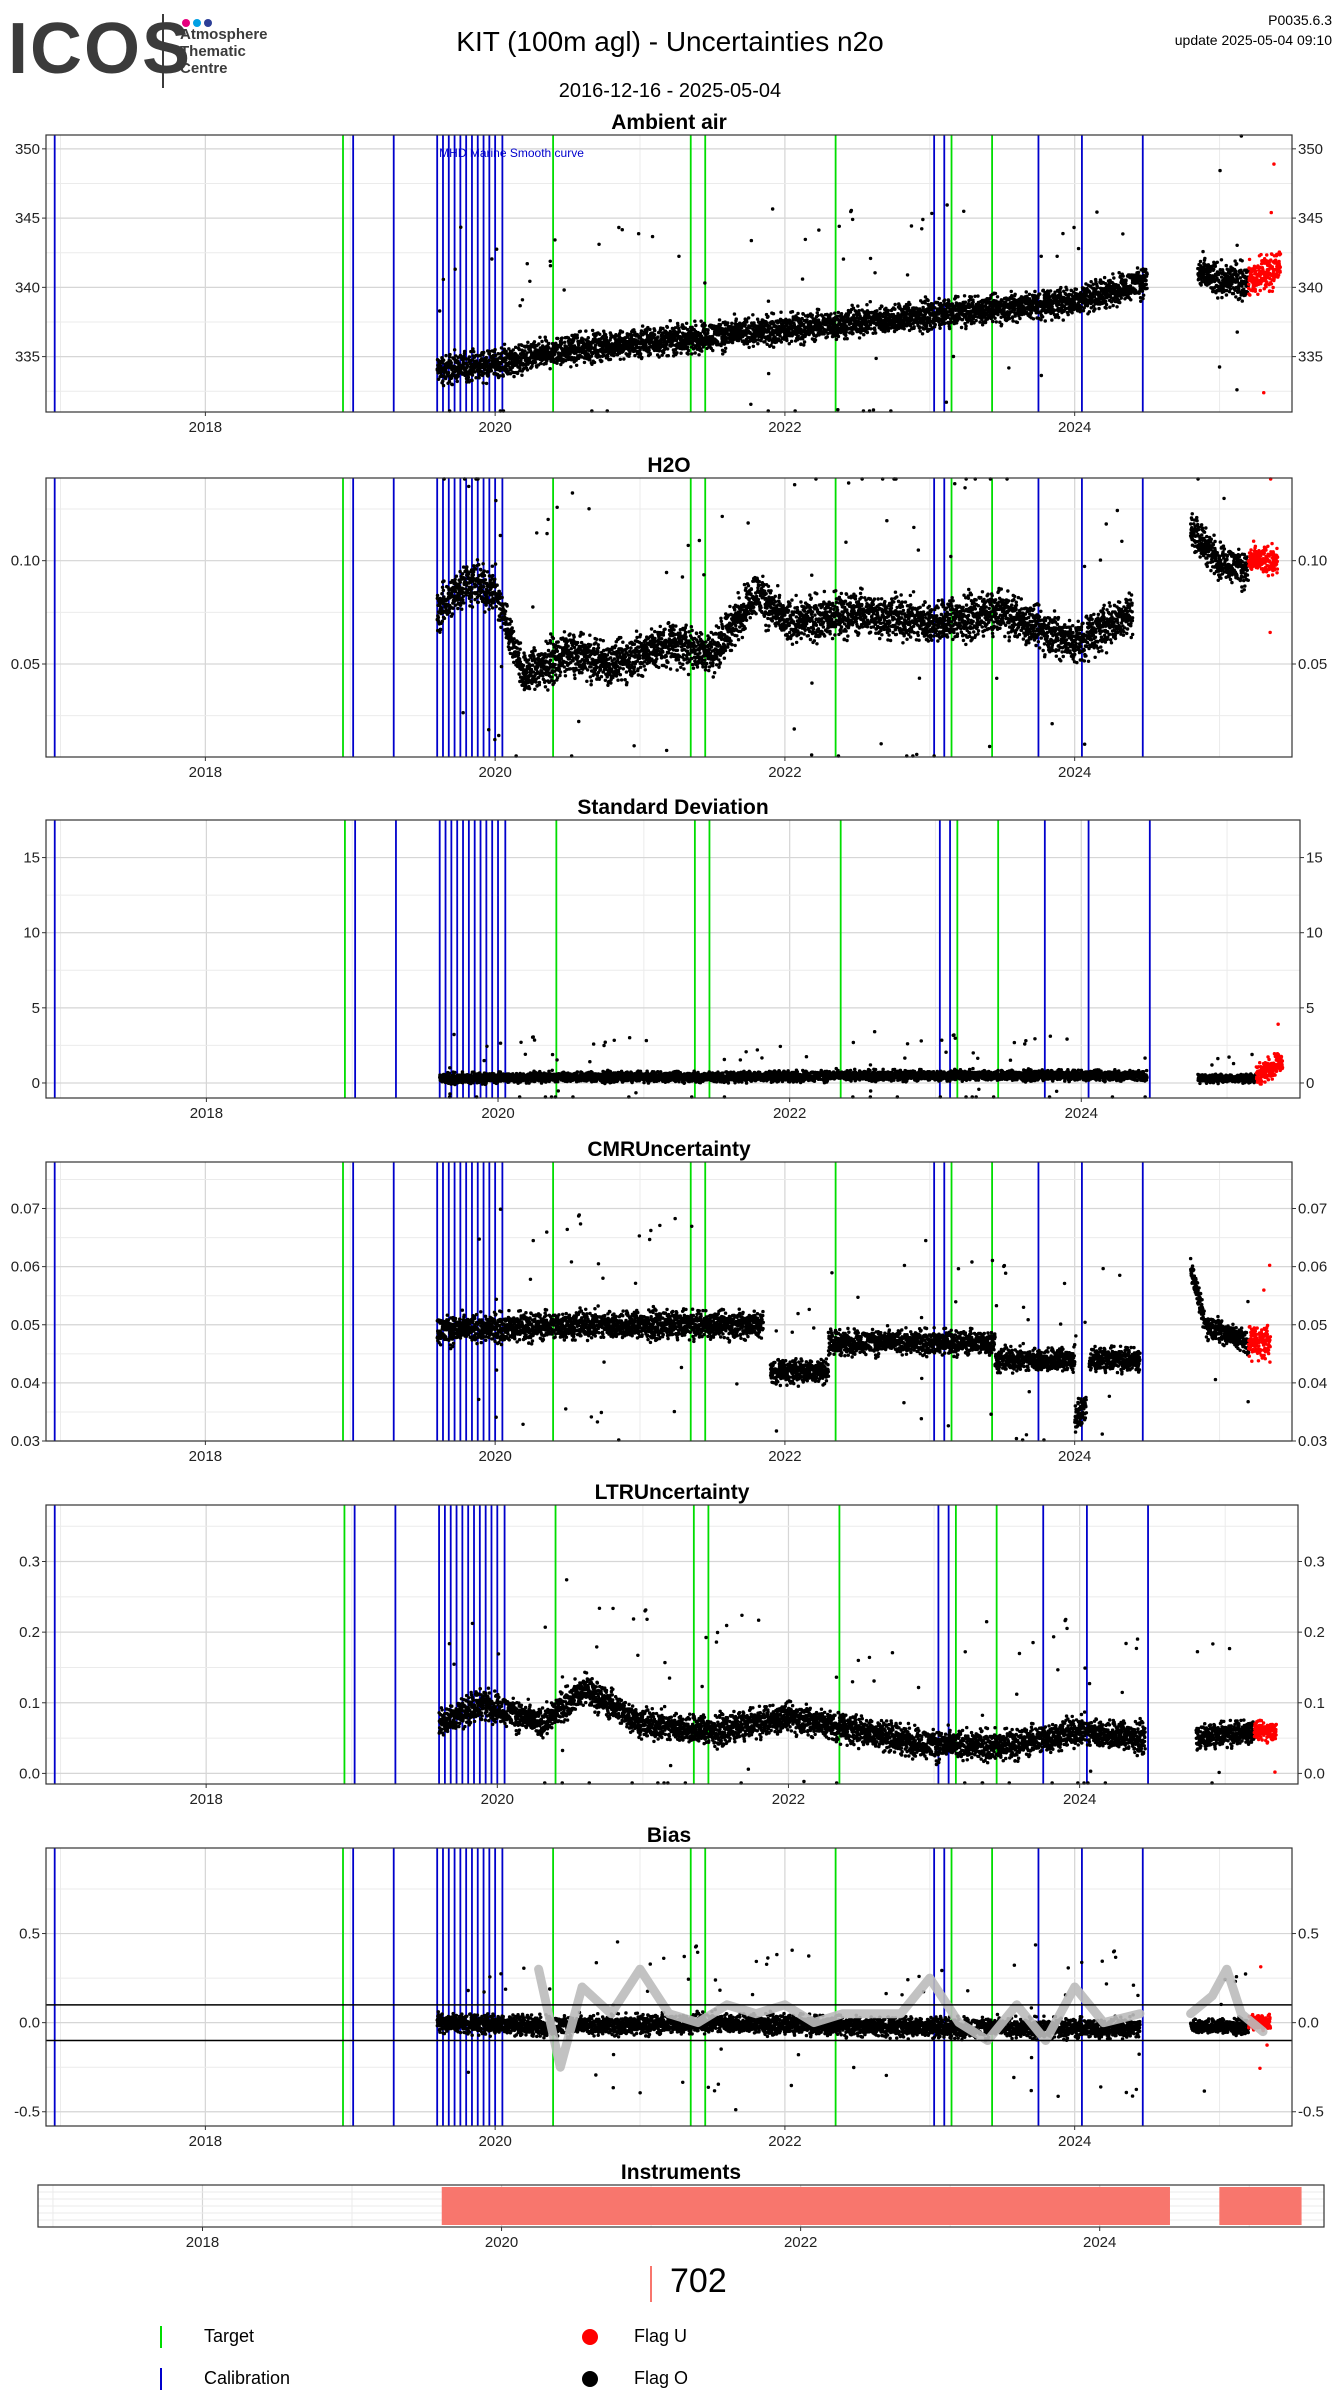  I want to click on y-tick-label: 10, so click(31, 933).